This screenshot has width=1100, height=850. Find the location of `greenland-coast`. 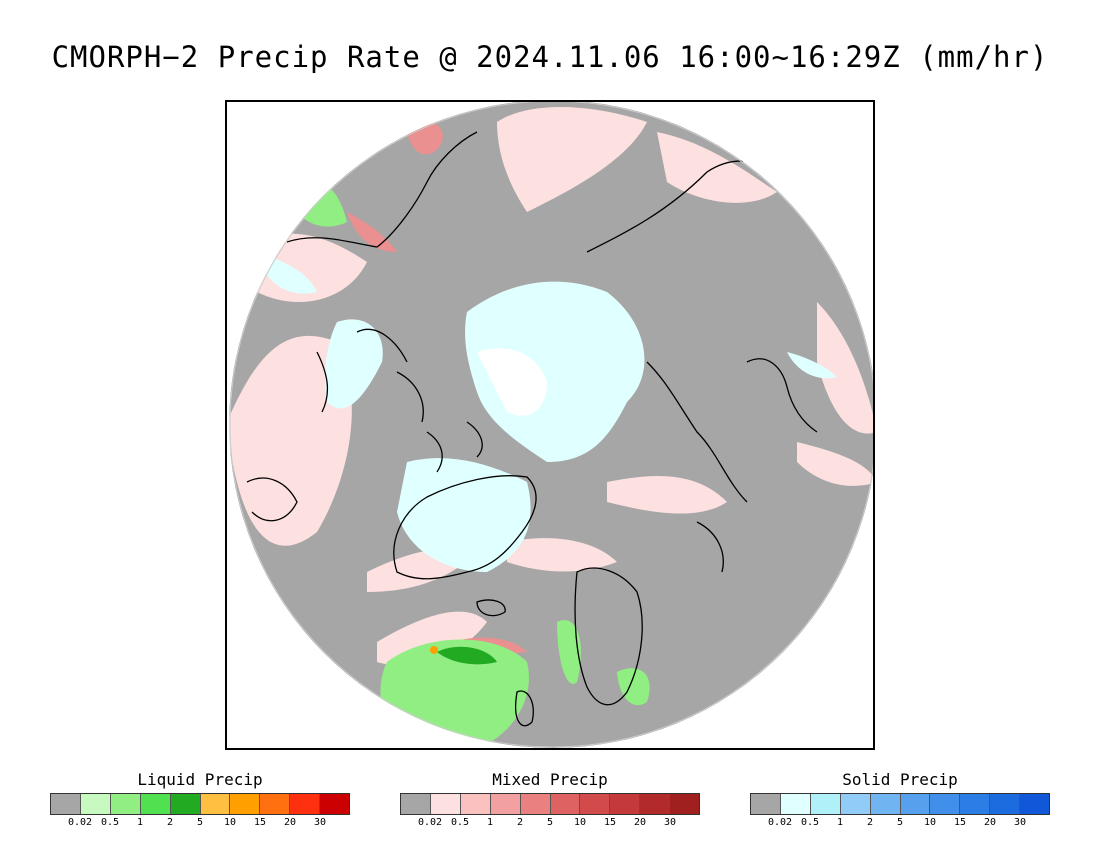

greenland-coast is located at coordinates (465, 527).